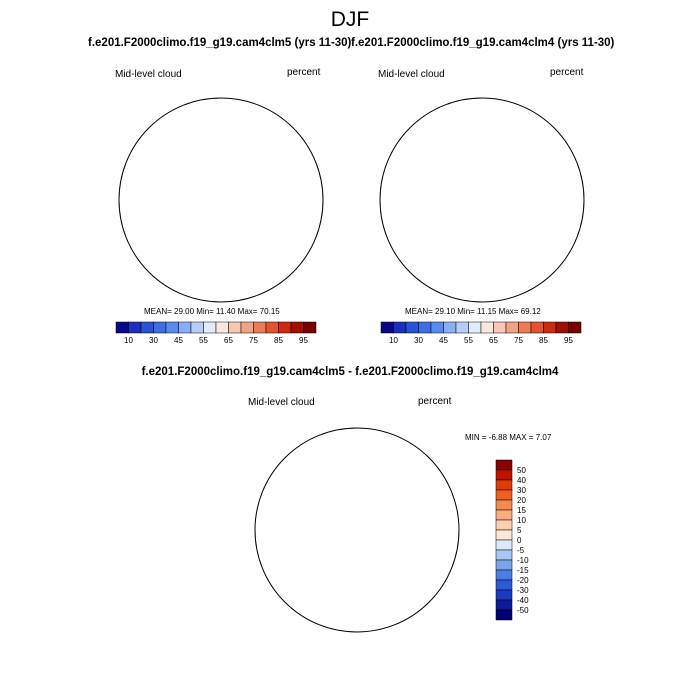  What do you see at coordinates (523, 570) in the screenshot?
I see `colorbar-label: -15` at bounding box center [523, 570].